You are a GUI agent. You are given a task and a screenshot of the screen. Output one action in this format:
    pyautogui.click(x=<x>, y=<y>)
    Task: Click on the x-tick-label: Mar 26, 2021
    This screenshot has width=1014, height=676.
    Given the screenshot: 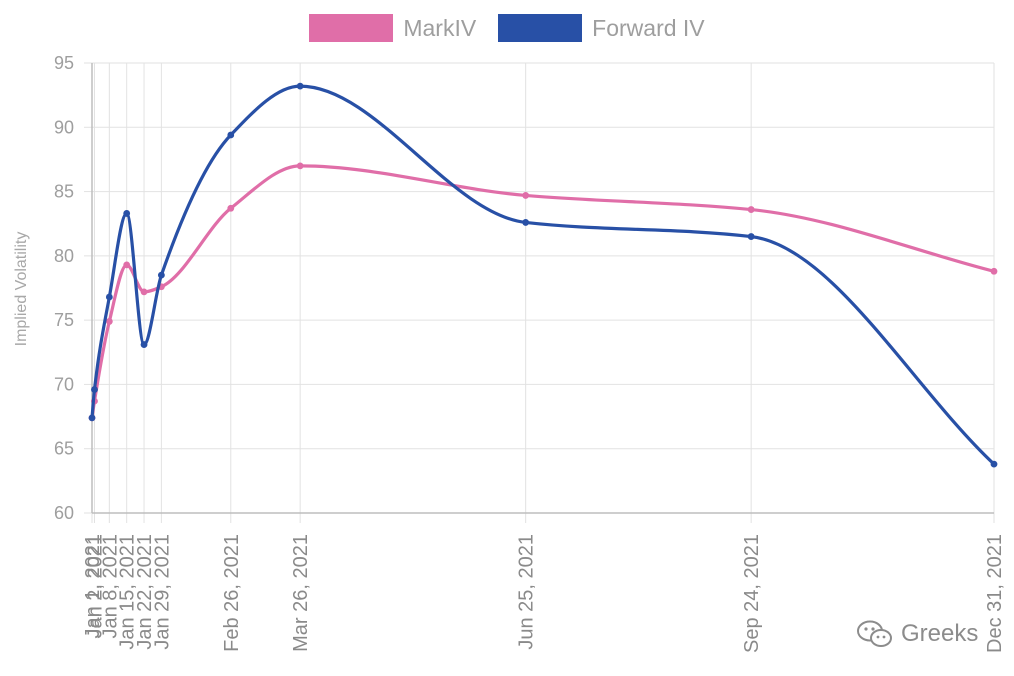 What is the action you would take?
    pyautogui.click(x=301, y=593)
    